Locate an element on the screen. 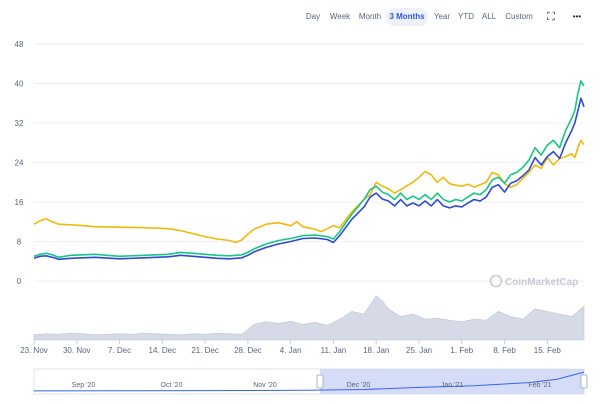 The height and width of the screenshot is (404, 600). x-tick-label-6: 4. Jan is located at coordinates (291, 350).